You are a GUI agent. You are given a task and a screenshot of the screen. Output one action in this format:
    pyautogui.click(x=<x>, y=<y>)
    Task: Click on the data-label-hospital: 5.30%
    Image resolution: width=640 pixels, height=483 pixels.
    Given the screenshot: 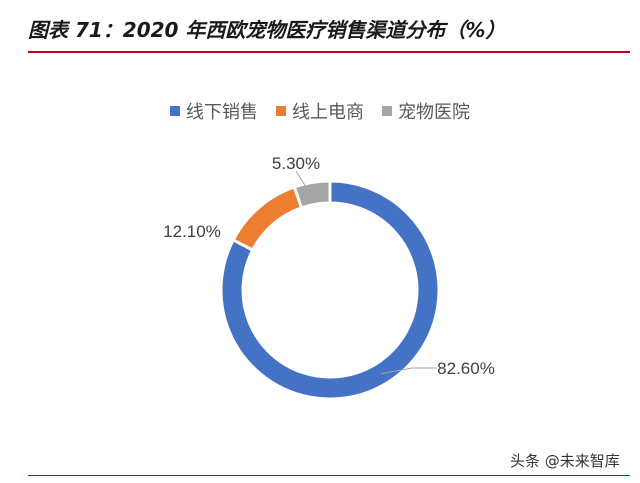 What is the action you would take?
    pyautogui.click(x=296, y=163)
    